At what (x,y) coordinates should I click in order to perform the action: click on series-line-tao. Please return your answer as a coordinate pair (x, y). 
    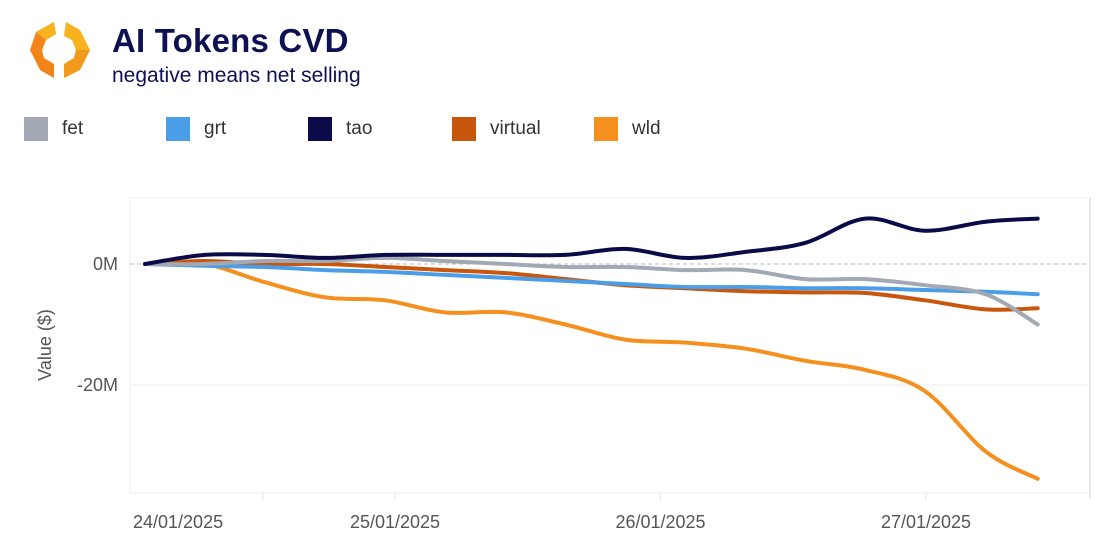
    Looking at the image, I should click on (591, 241).